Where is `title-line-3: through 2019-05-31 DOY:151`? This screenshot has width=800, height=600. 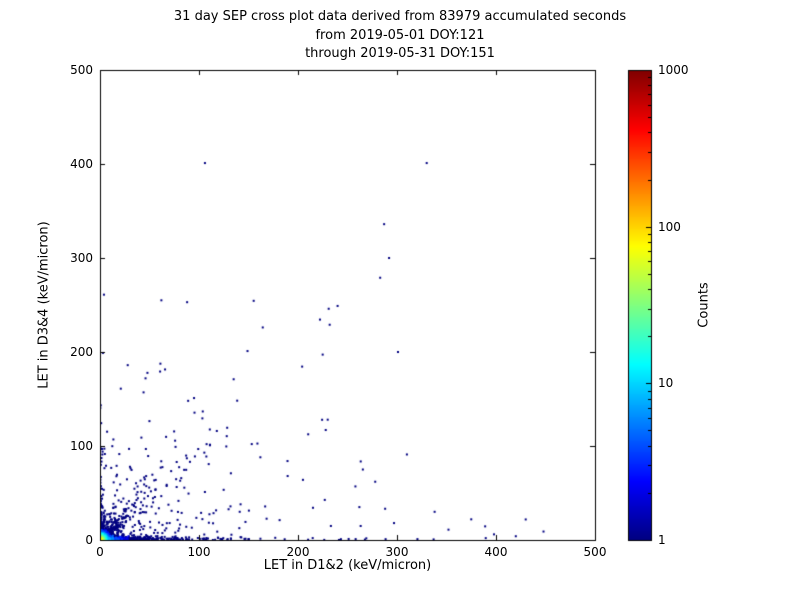
title-line-3: through 2019-05-31 DOY:151 is located at coordinates (400, 53).